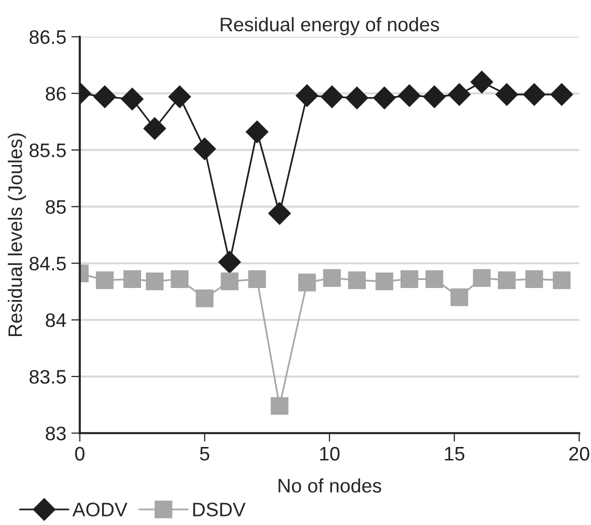 The height and width of the screenshot is (525, 591). What do you see at coordinates (454, 454) in the screenshot?
I see `x-tick-label: 15` at bounding box center [454, 454].